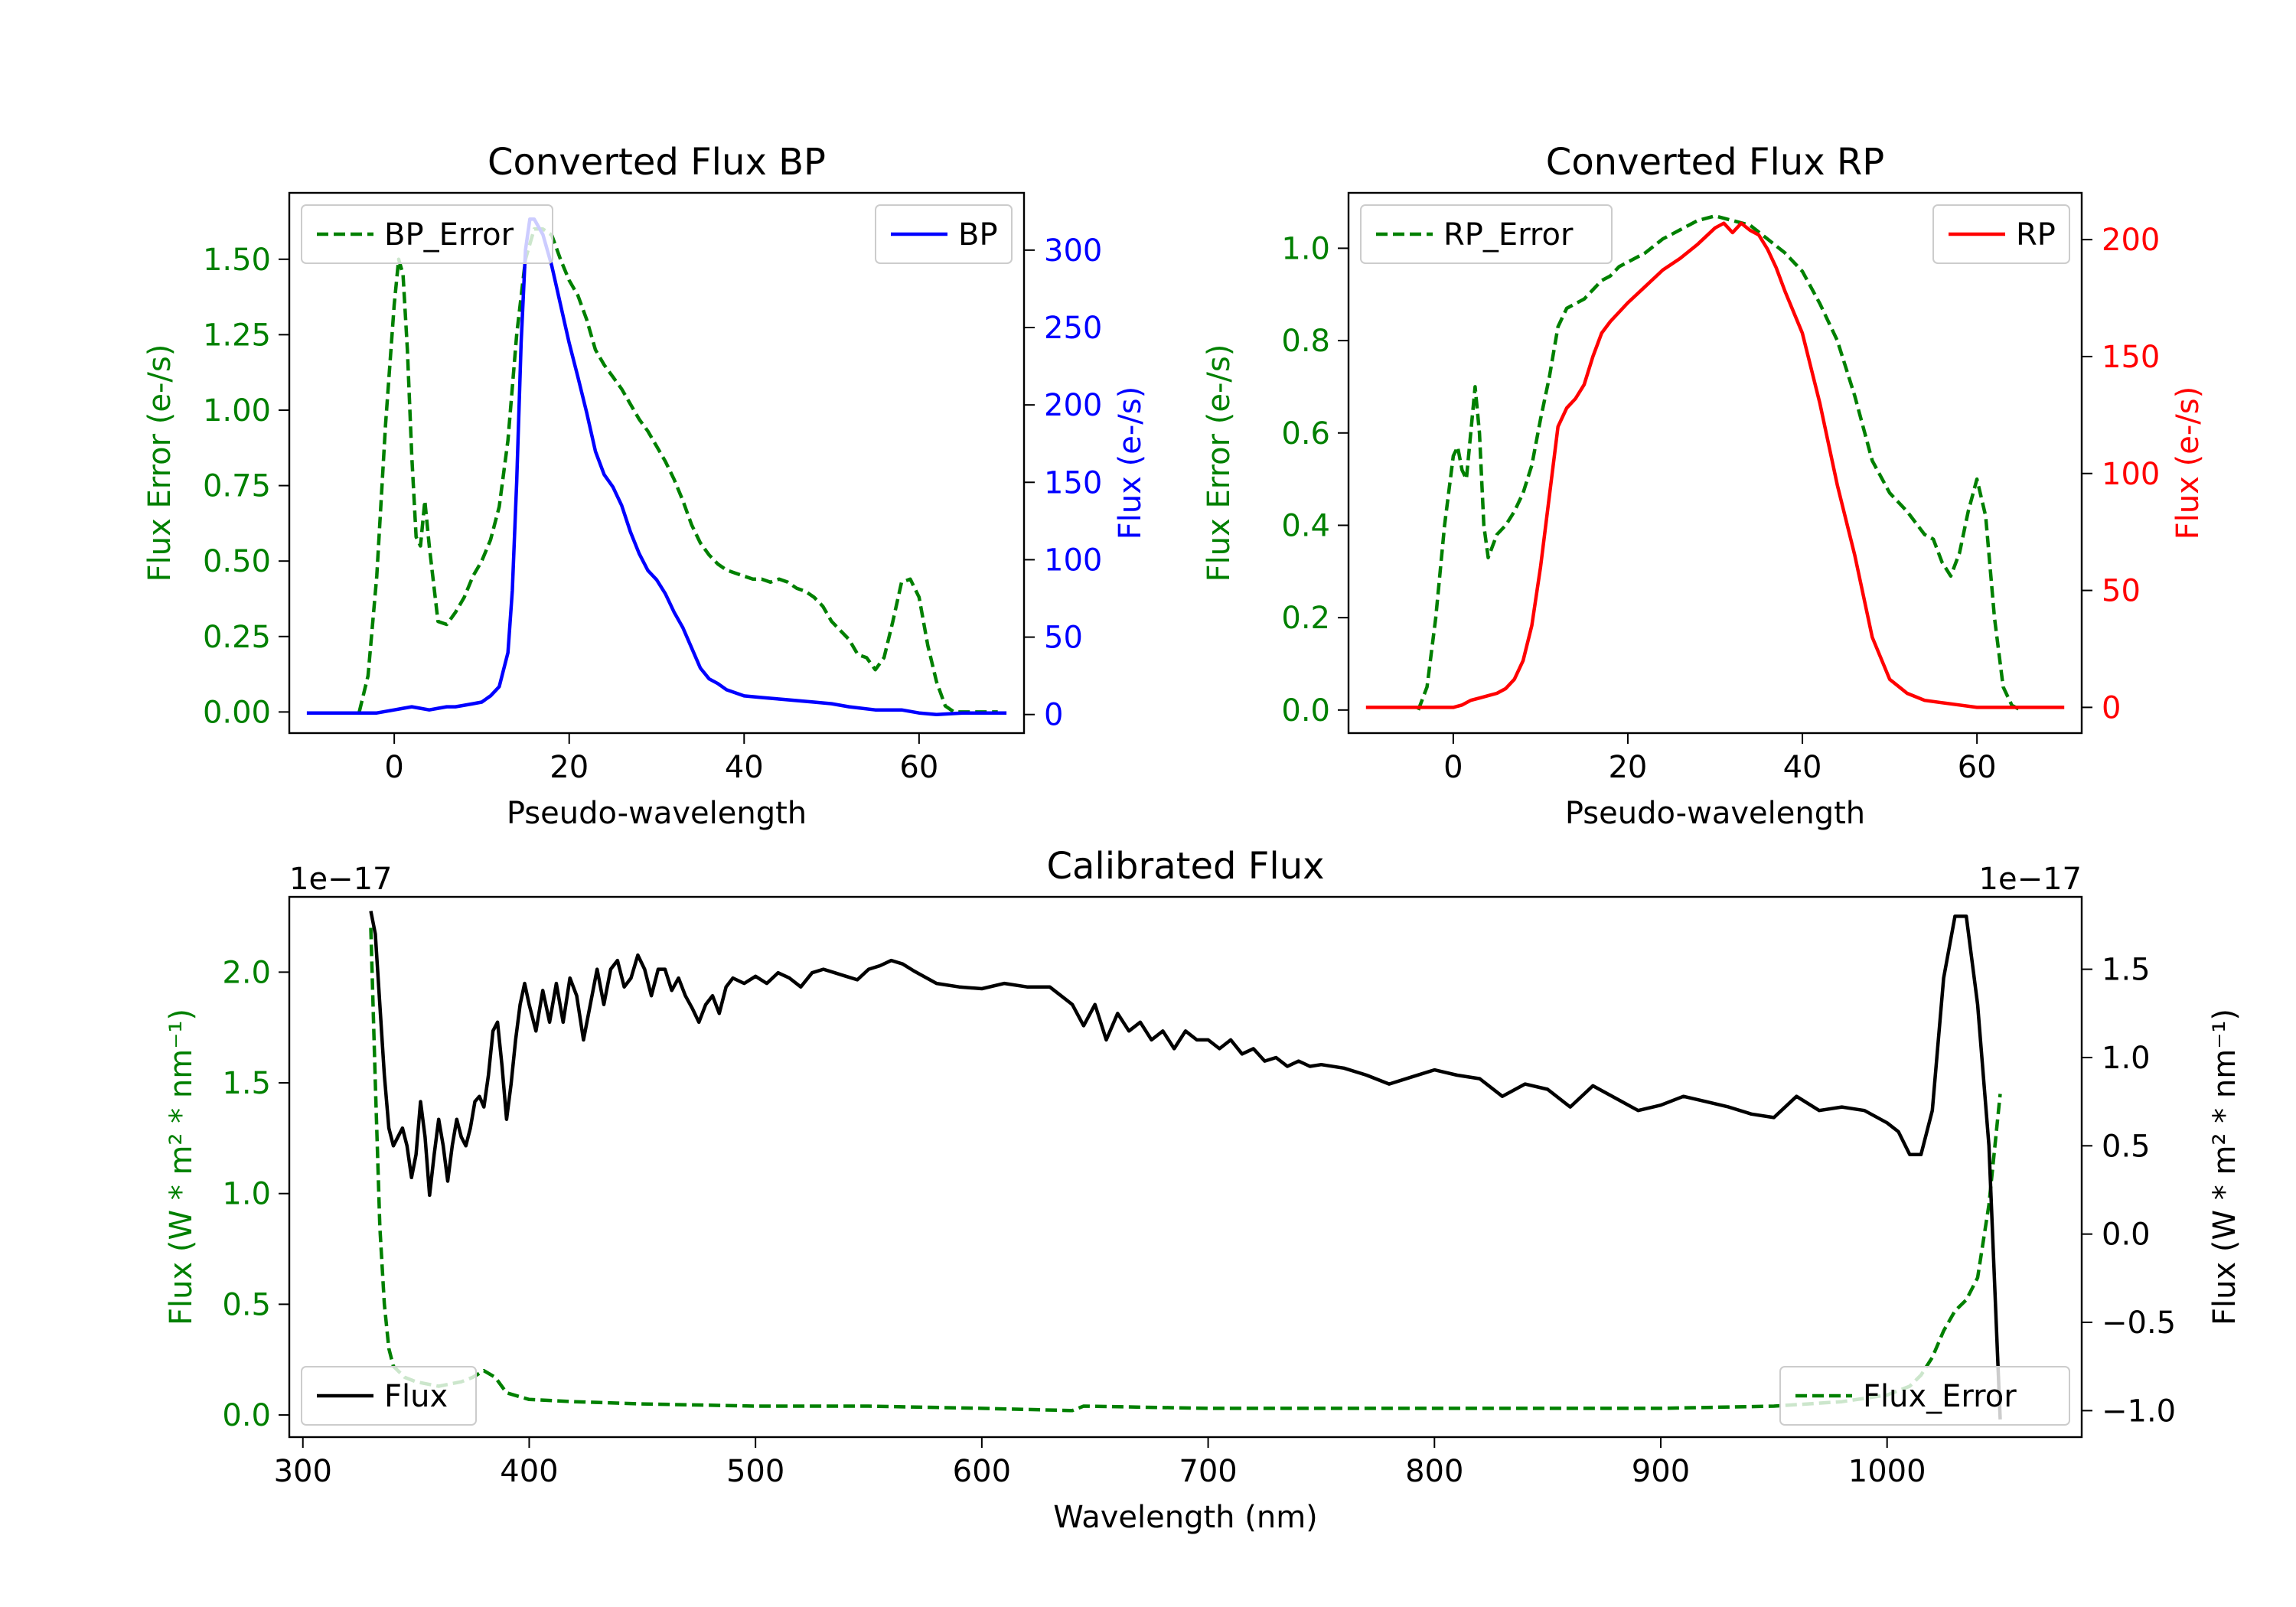  Describe the element at coordinates (1719, 463) in the screenshot. I see `series-line-rp_error` at that location.